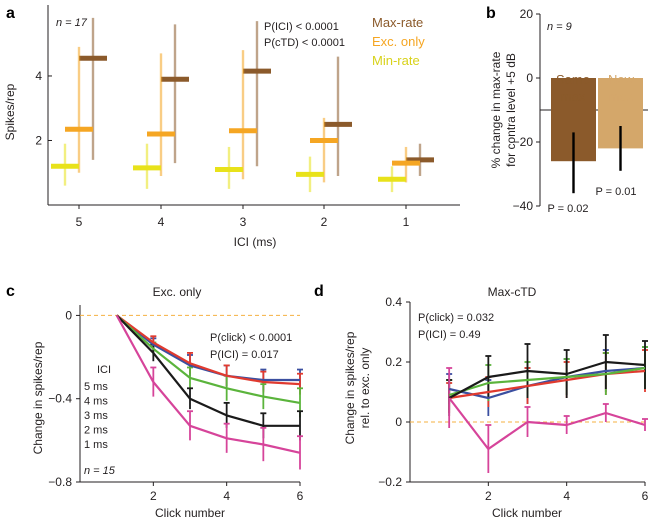 This screenshot has width=651, height=525. What do you see at coordinates (390, 482) in the screenshot?
I see `d-y-tick-label-3: −0.2` at bounding box center [390, 482].